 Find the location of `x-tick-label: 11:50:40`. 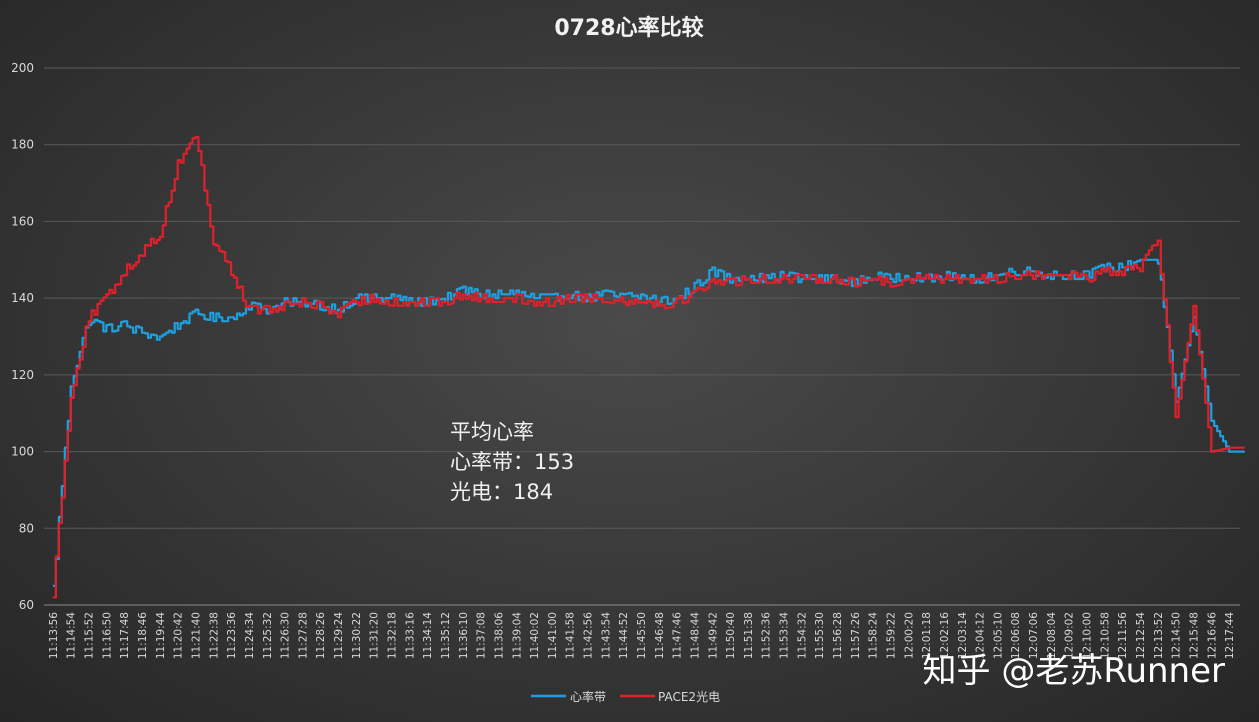

x-tick-label: 11:50:40 is located at coordinates (731, 635).